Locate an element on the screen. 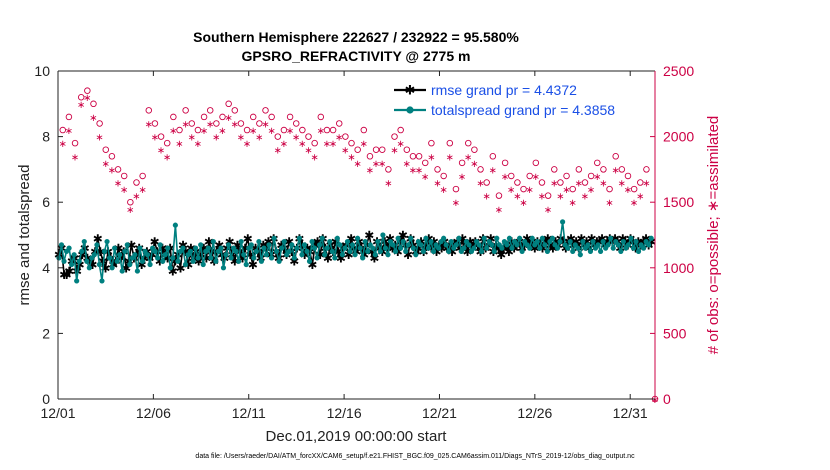  x-tick-label: 12/26 is located at coordinates (534, 413).